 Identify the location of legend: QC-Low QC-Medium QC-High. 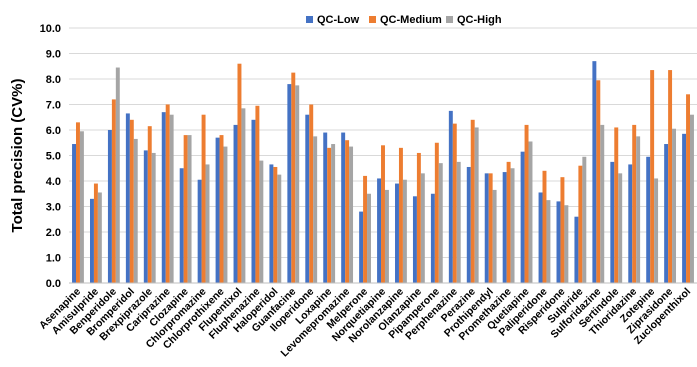
(404, 20).